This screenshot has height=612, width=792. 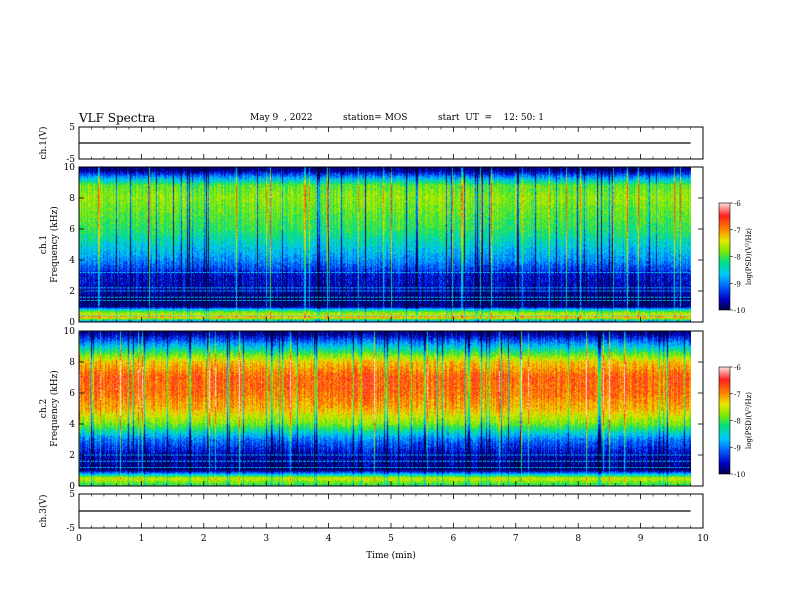 I want to click on spec1-ytick-label-2: 4, so click(x=72, y=261).